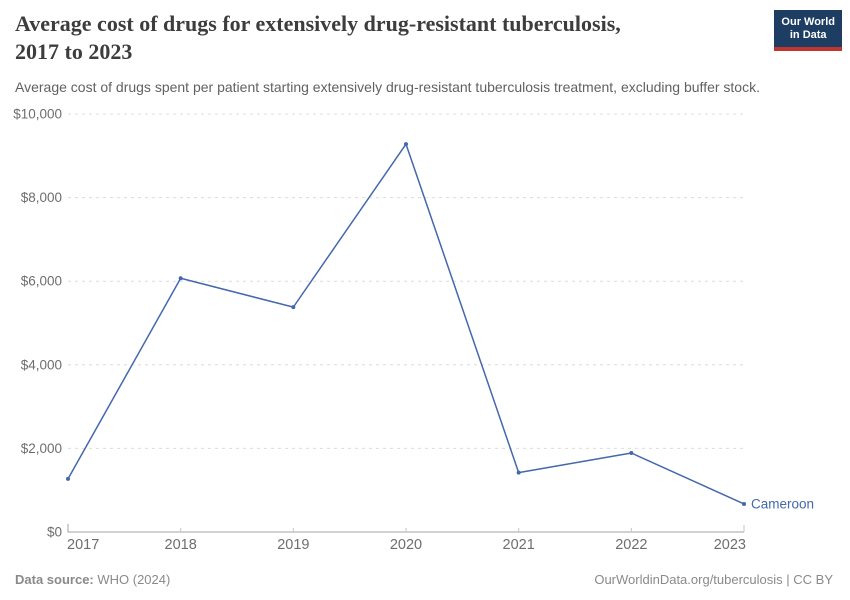  Describe the element at coordinates (631, 452) in the screenshot. I see `data-point-2022` at that location.